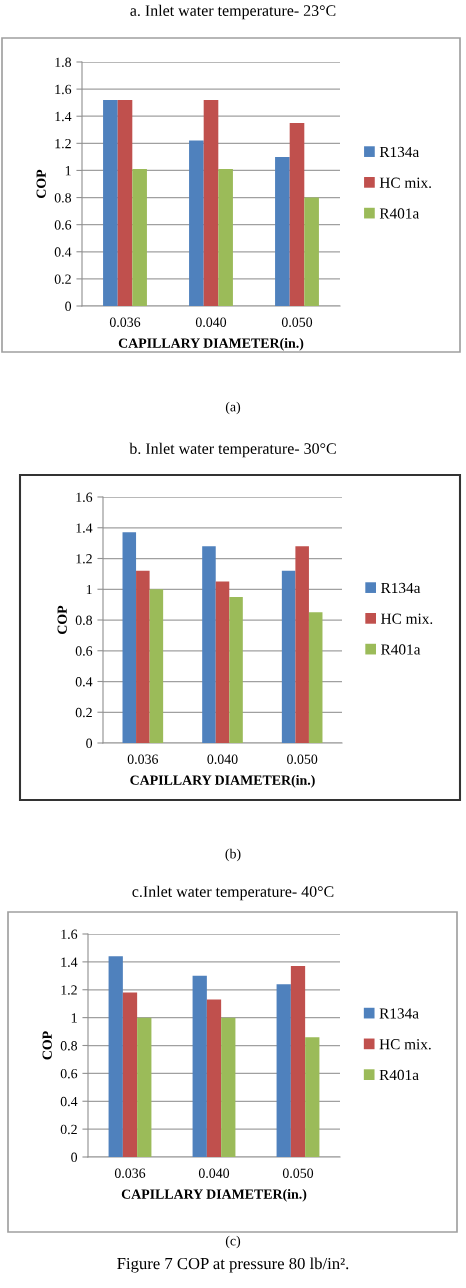  Describe the element at coordinates (233, 893) in the screenshot. I see `chart-title: c.Inlet water temperature- 40°C` at that location.